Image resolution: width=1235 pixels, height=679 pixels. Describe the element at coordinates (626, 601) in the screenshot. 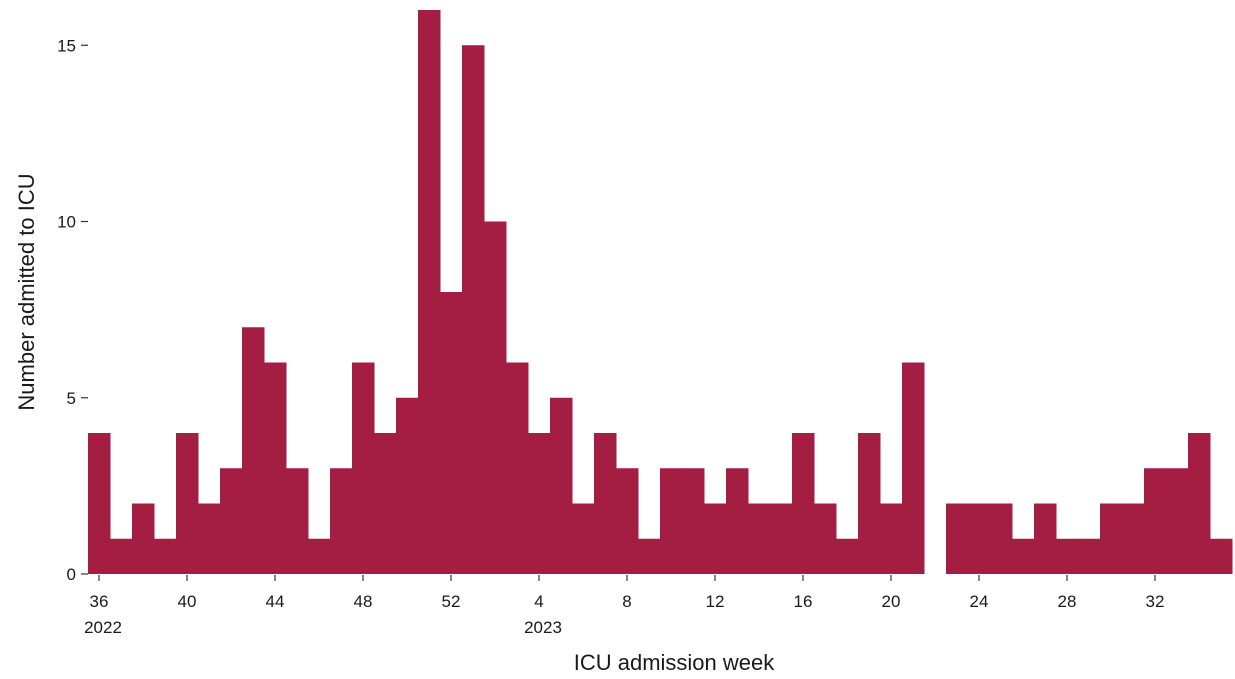

I see `x-tick-label: 8` at that location.